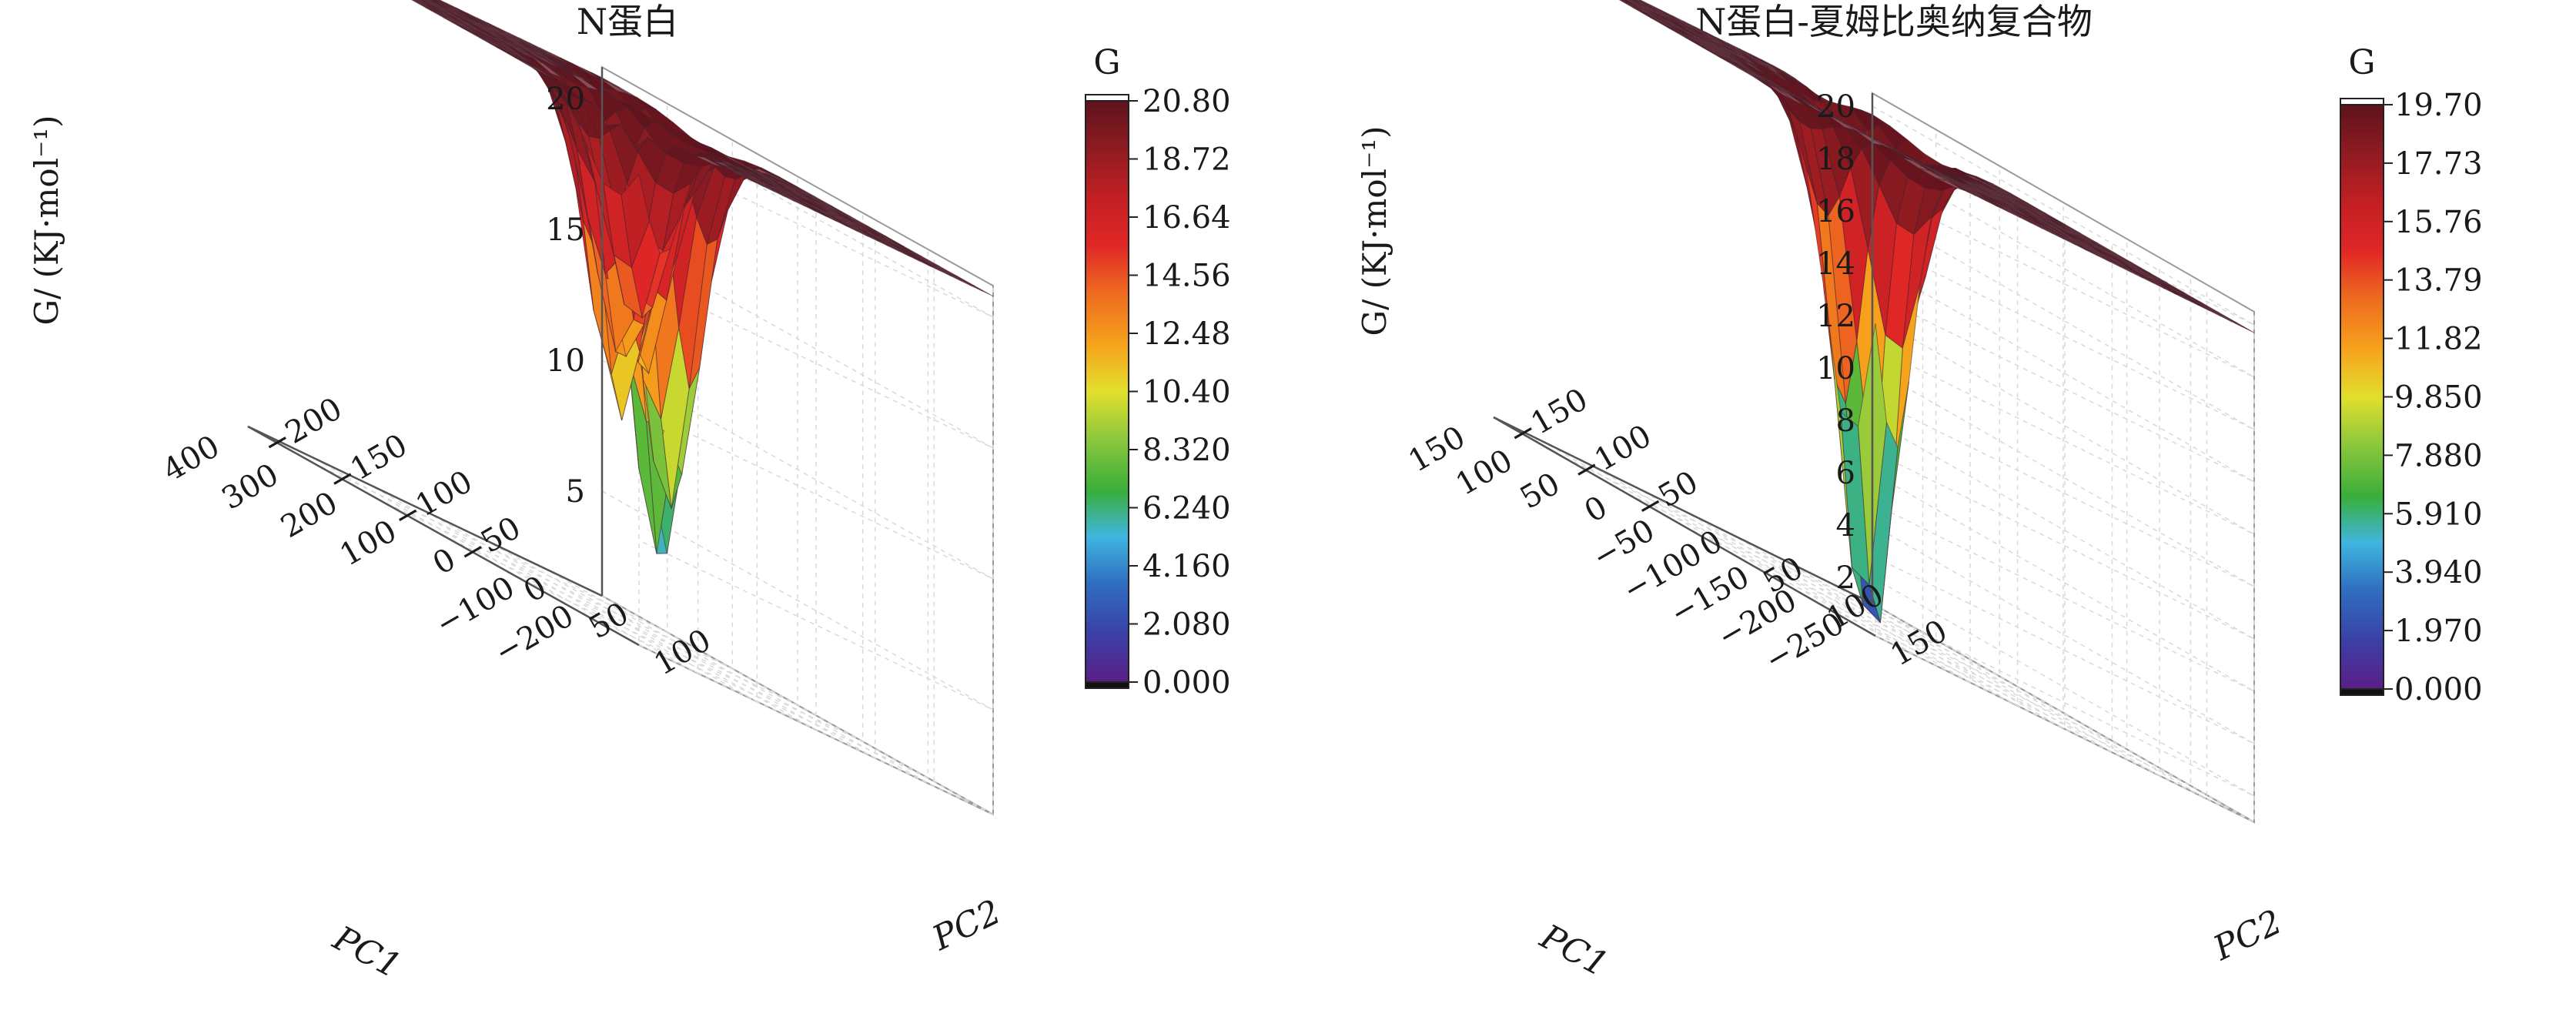 Image resolution: width=2576 pixels, height=1010 pixels. I want to click on x-tick-label: 0, so click(1596, 510).